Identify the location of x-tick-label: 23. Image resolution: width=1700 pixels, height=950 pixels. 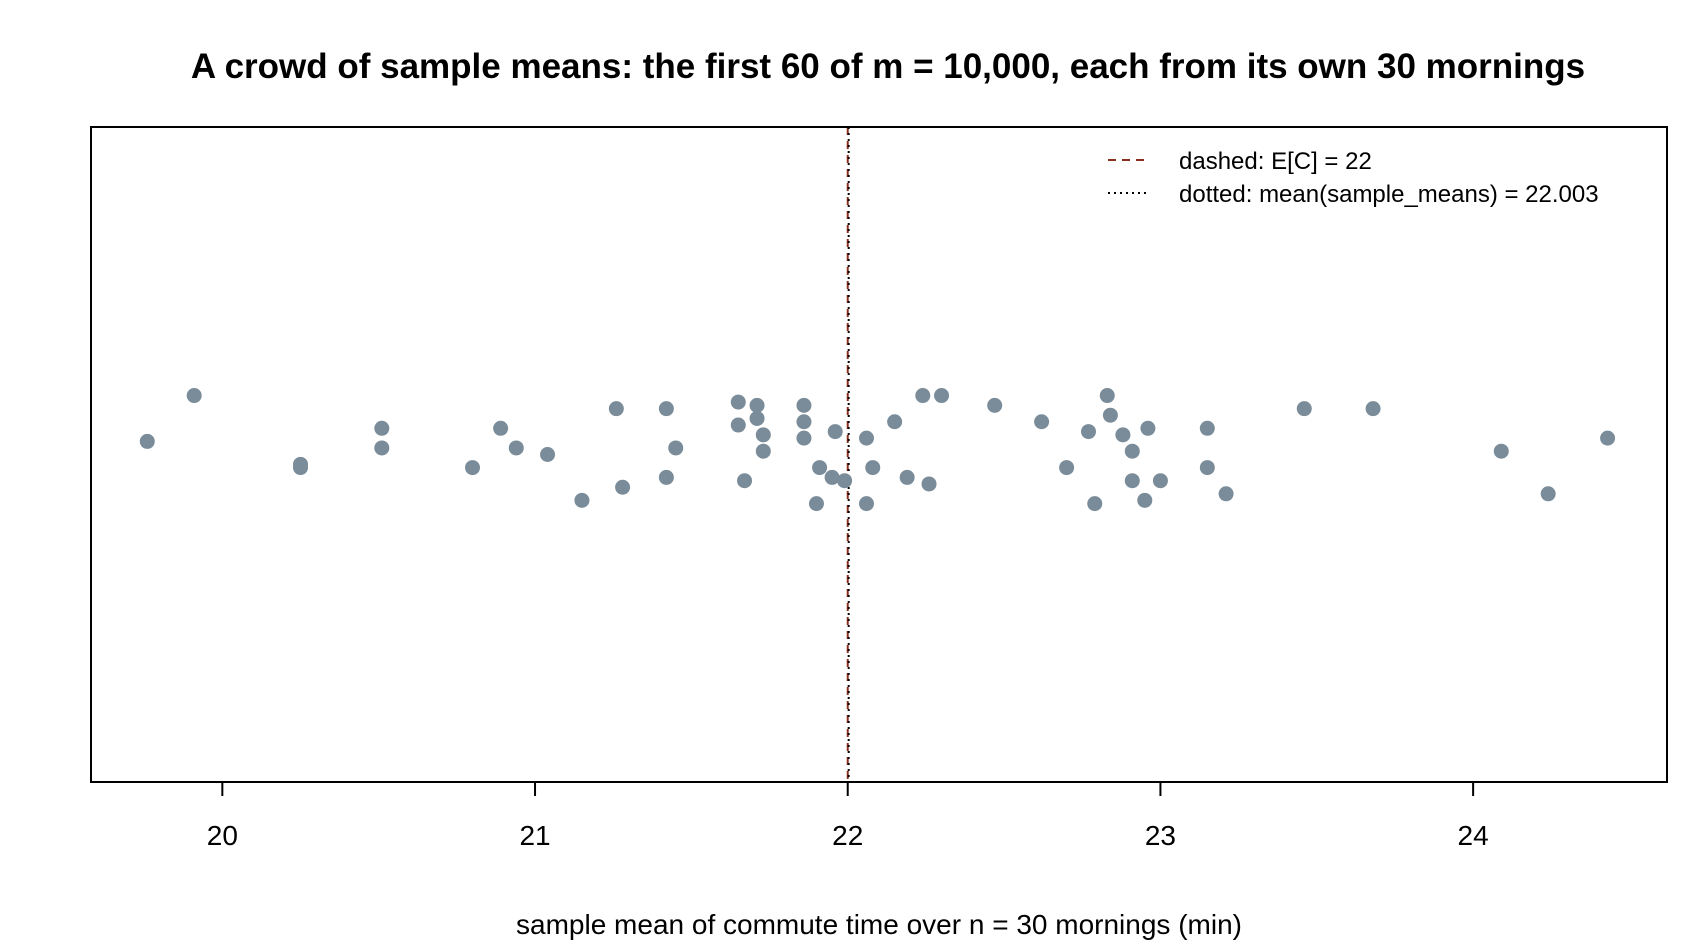
(1160, 835).